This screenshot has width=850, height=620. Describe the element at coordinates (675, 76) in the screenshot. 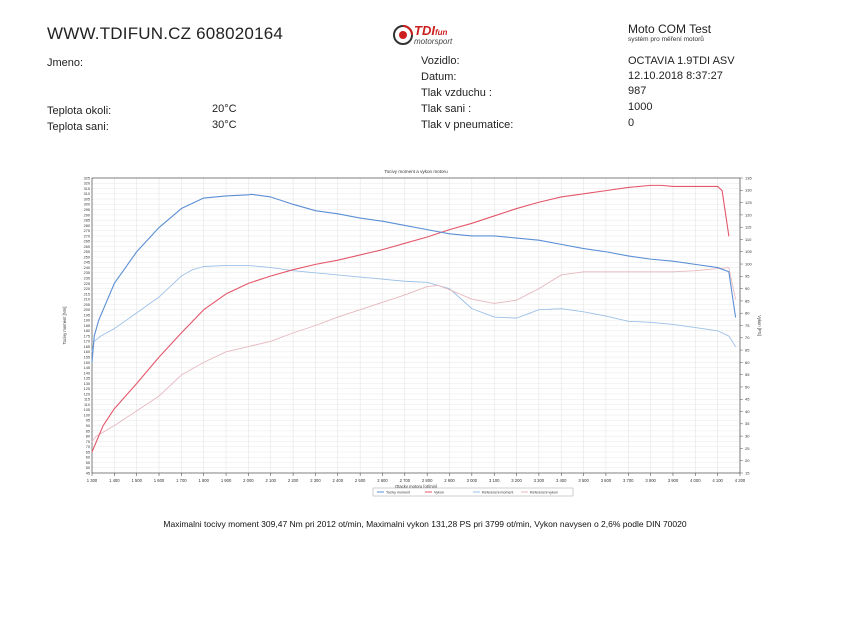

I see `datum-value: 12.10.2018 8:37:27` at that location.